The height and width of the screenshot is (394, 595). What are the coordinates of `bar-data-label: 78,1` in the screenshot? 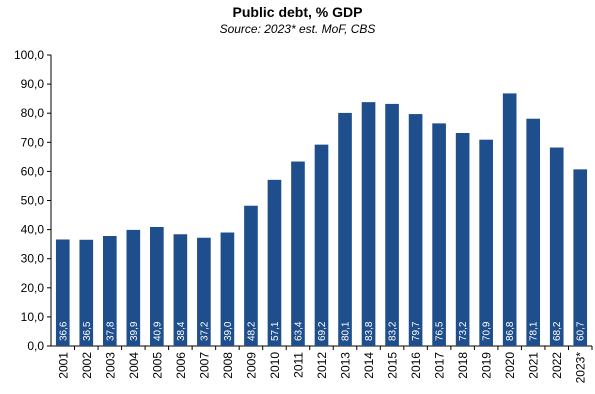 It's located at (534, 331).